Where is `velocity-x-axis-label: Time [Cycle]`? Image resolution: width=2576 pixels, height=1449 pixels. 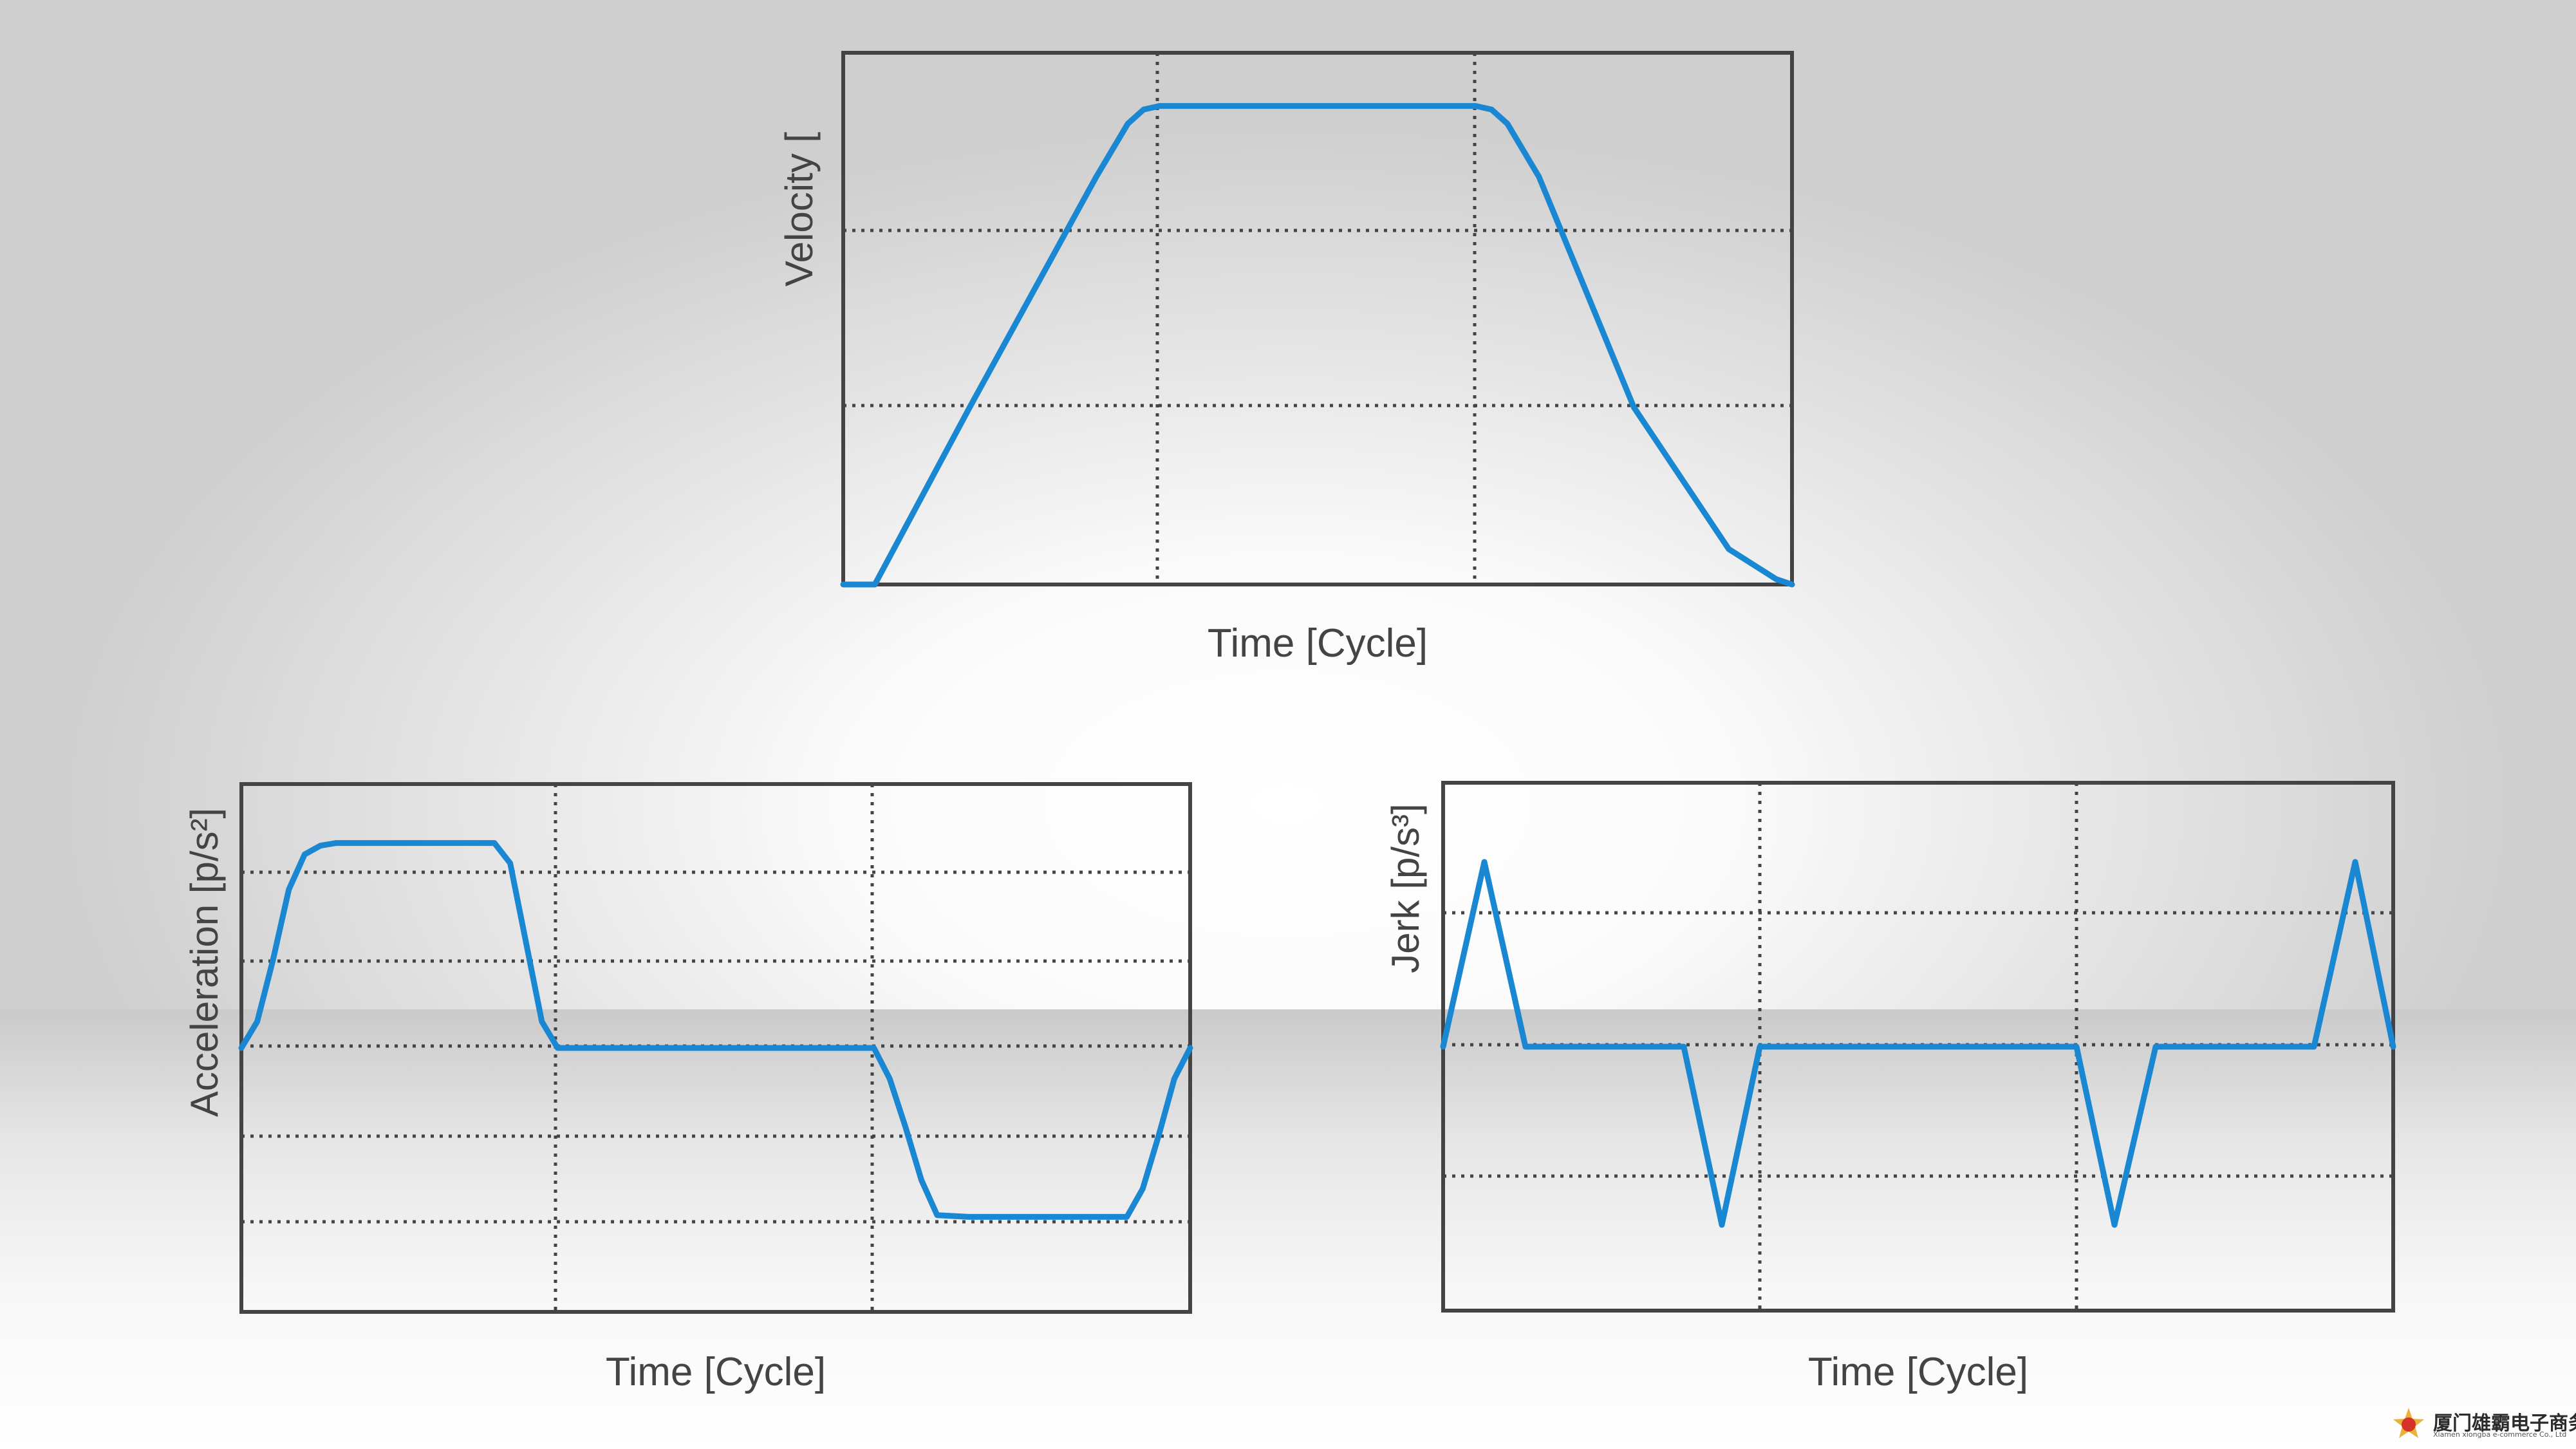 velocity-x-axis-label: Time [Cycle] is located at coordinates (1318, 643).